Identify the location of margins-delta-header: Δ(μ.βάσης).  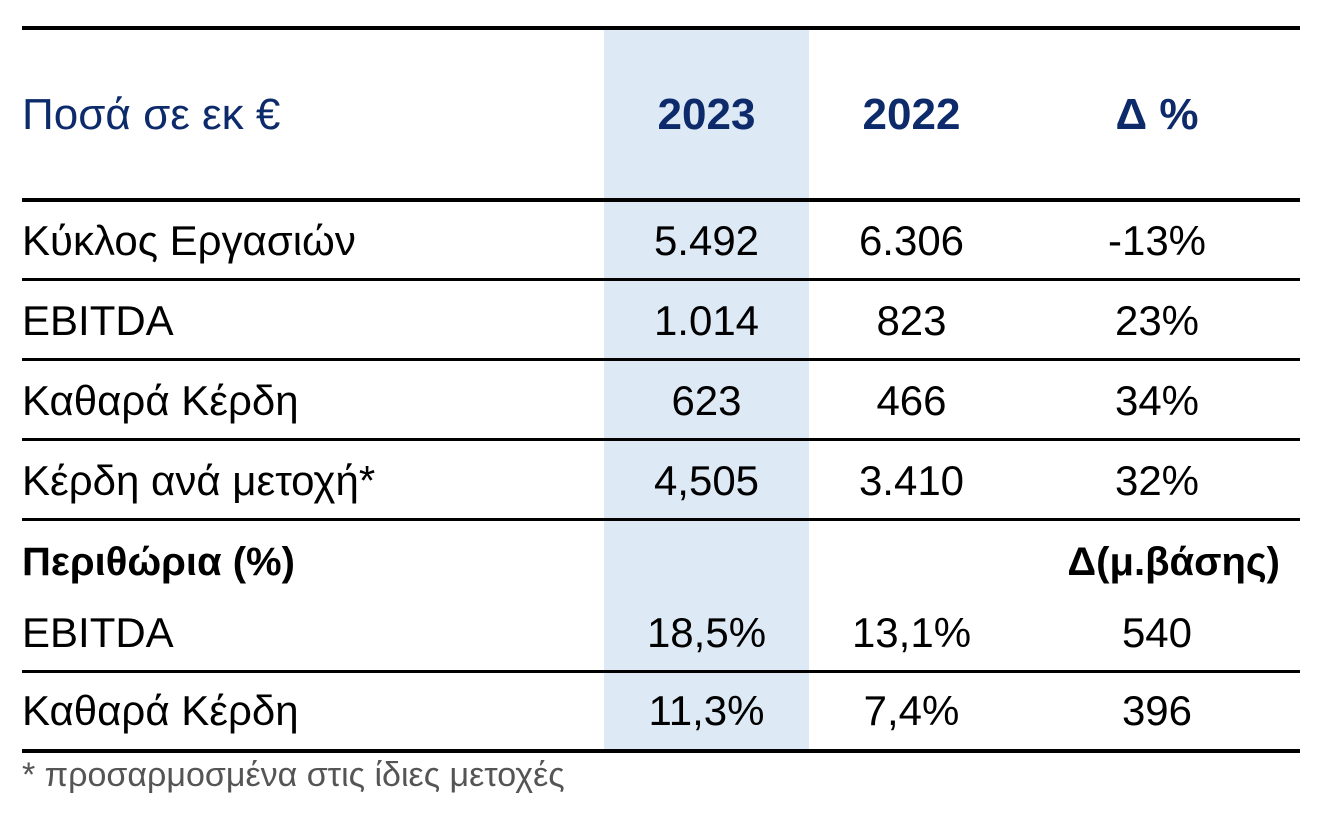
(1173, 561).